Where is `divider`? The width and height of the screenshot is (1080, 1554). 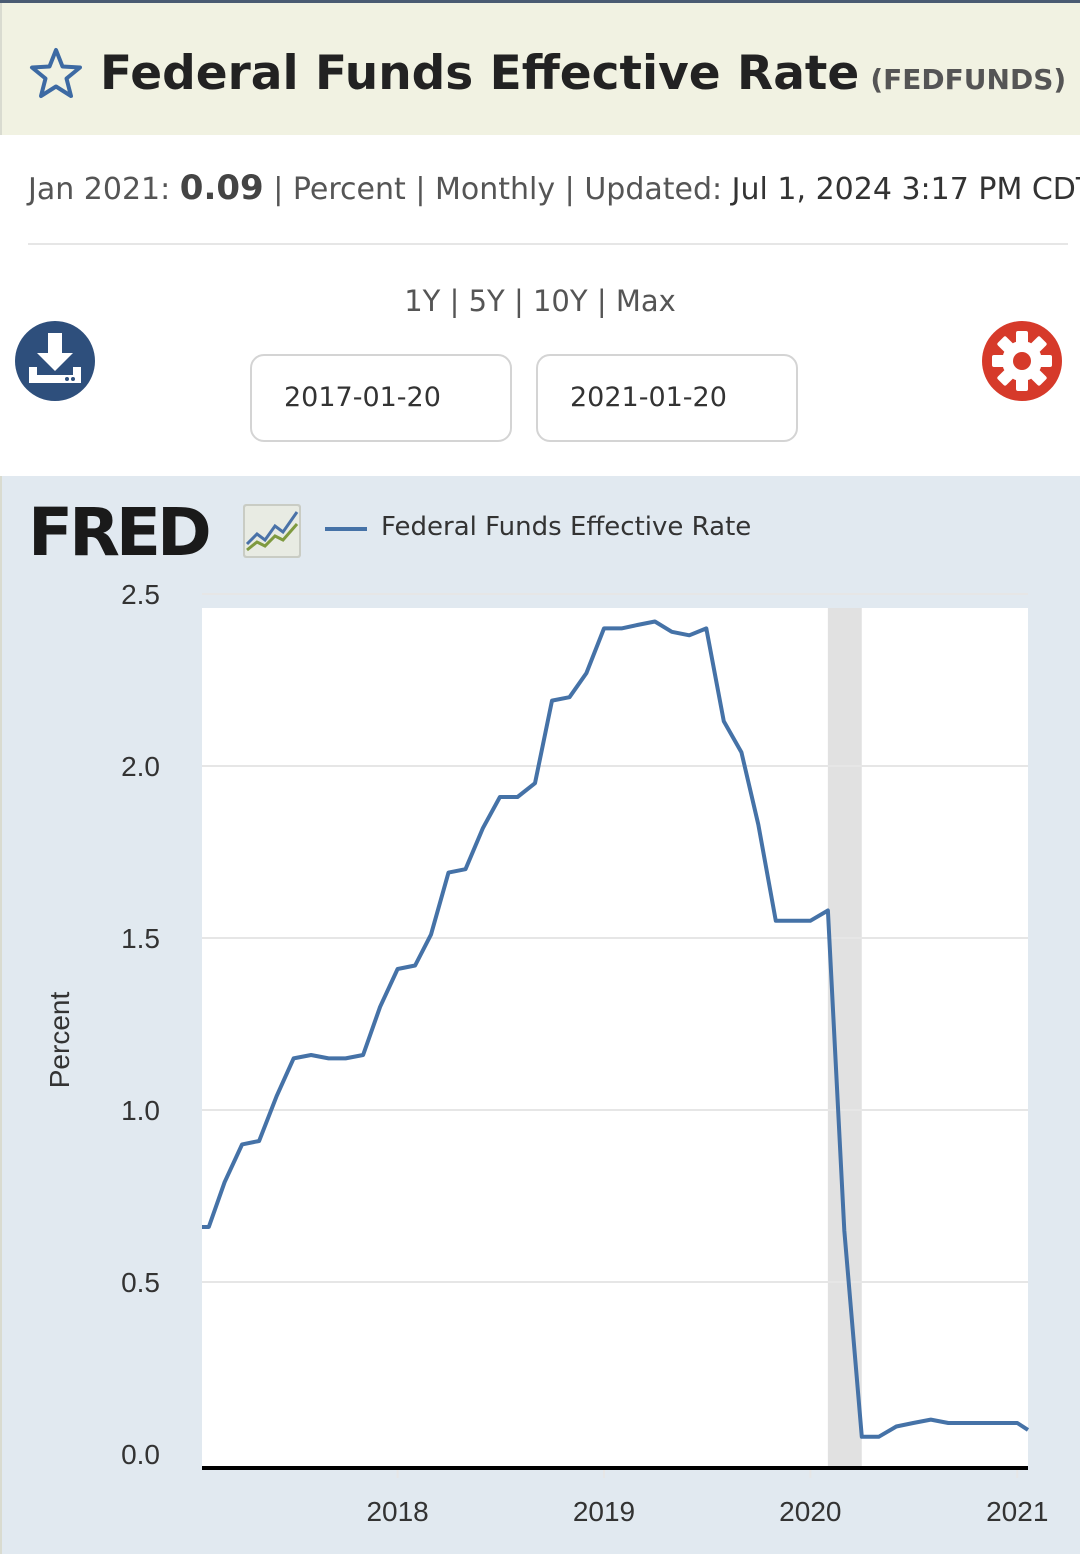 divider is located at coordinates (548, 244).